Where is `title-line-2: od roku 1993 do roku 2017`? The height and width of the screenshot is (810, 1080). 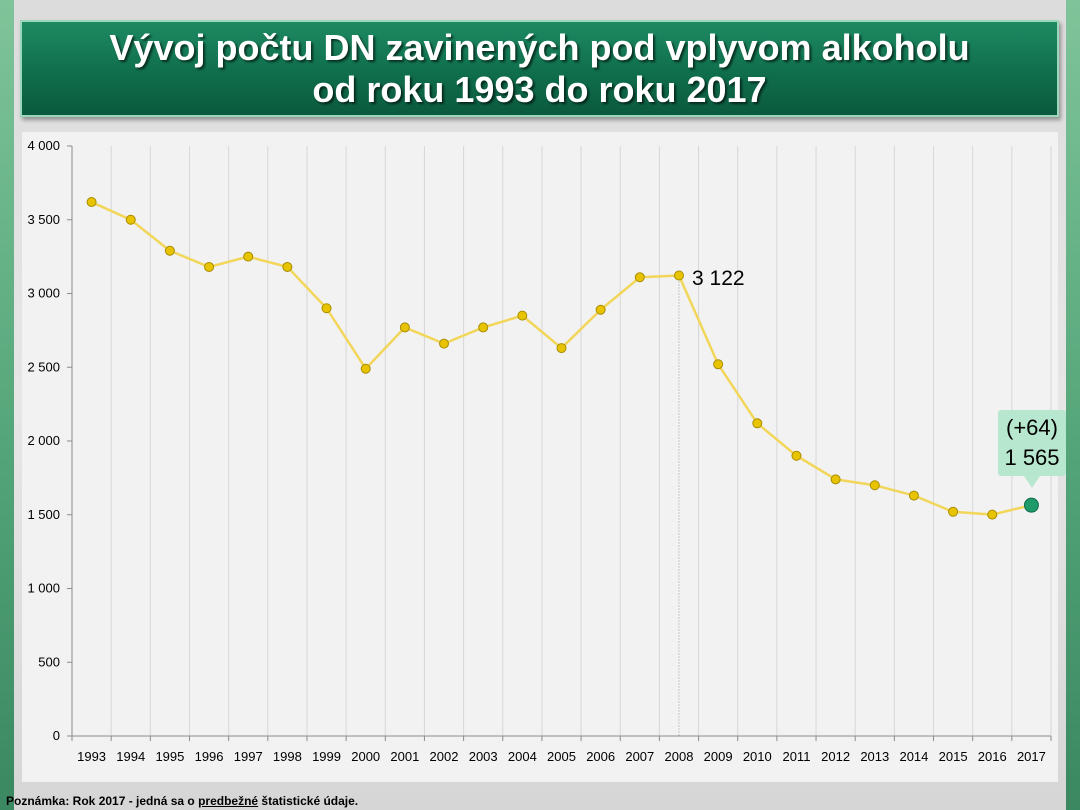
title-line-2: od roku 1993 do roku 2017 is located at coordinates (539, 89).